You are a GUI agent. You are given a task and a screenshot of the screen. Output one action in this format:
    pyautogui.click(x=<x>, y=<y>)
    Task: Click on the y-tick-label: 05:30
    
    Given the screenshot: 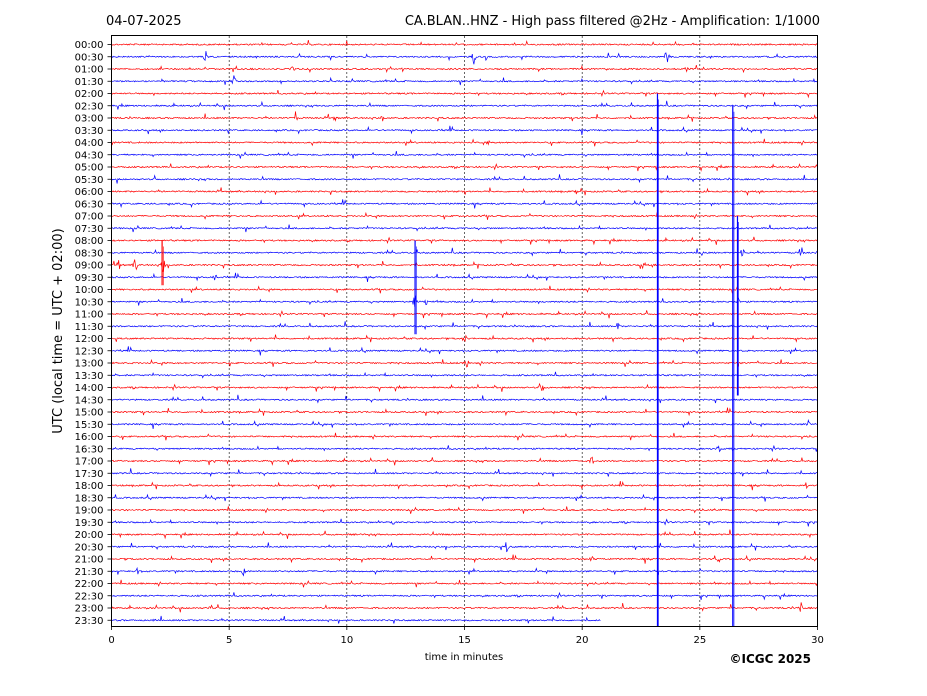 What is the action you would take?
    pyautogui.click(x=89, y=180)
    